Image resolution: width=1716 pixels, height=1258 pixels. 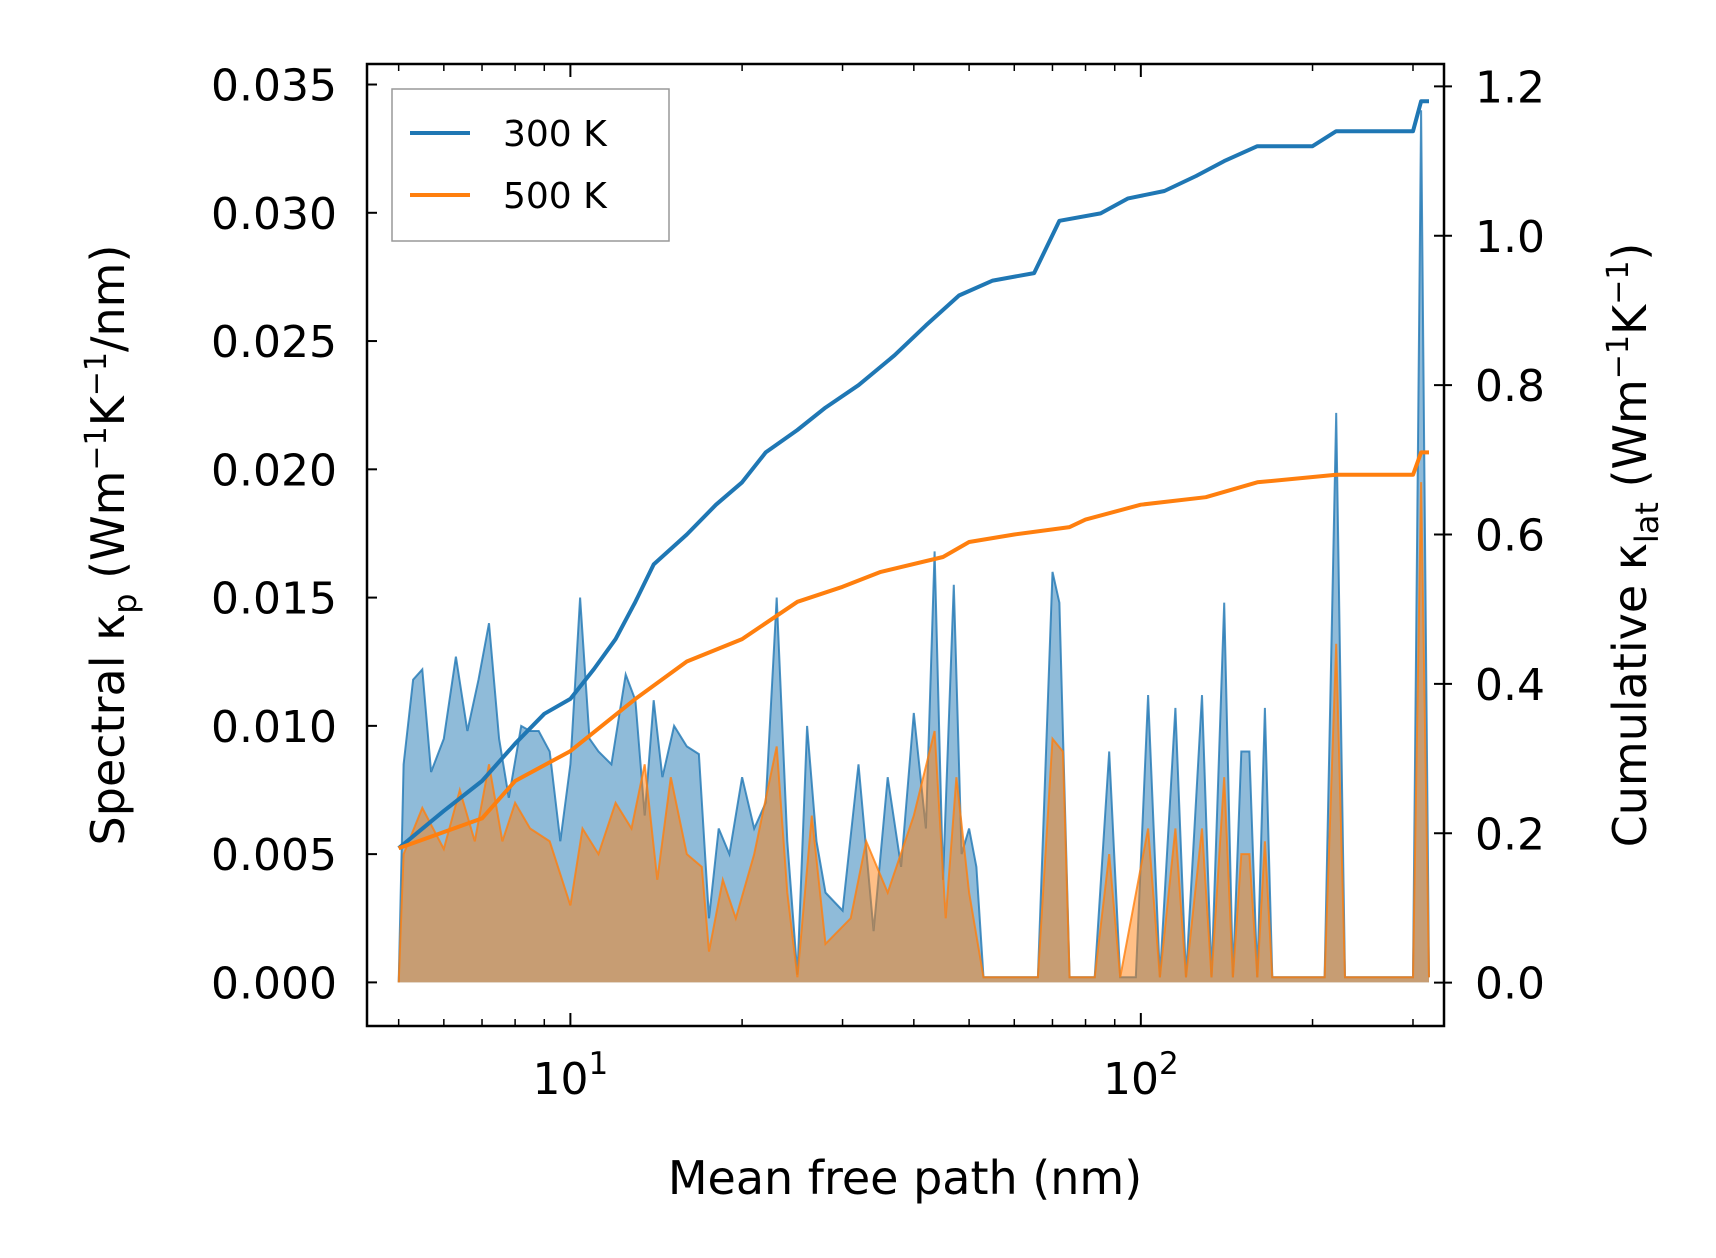 I want to click on y-left-tick-label: 0.000, so click(x=274, y=983).